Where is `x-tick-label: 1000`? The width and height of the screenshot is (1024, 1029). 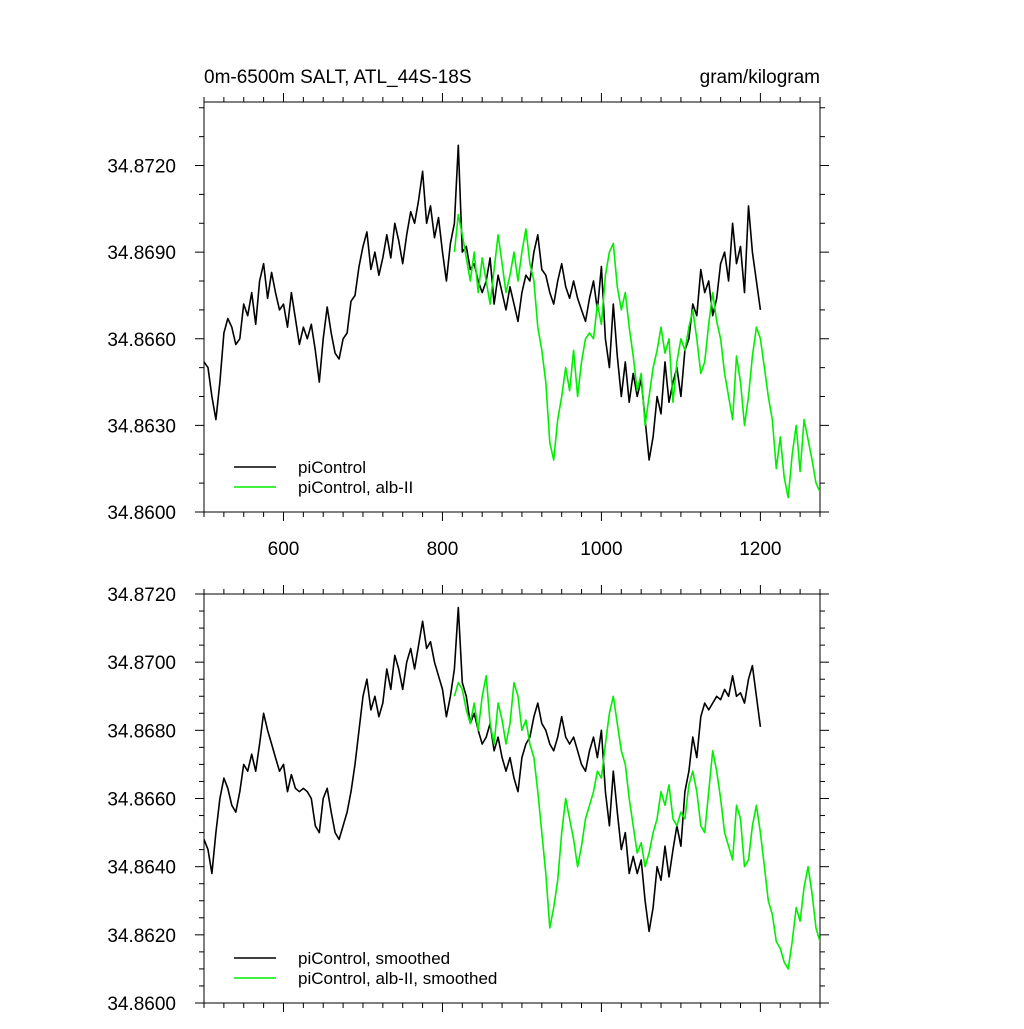 x-tick-label: 1000 is located at coordinates (601, 549).